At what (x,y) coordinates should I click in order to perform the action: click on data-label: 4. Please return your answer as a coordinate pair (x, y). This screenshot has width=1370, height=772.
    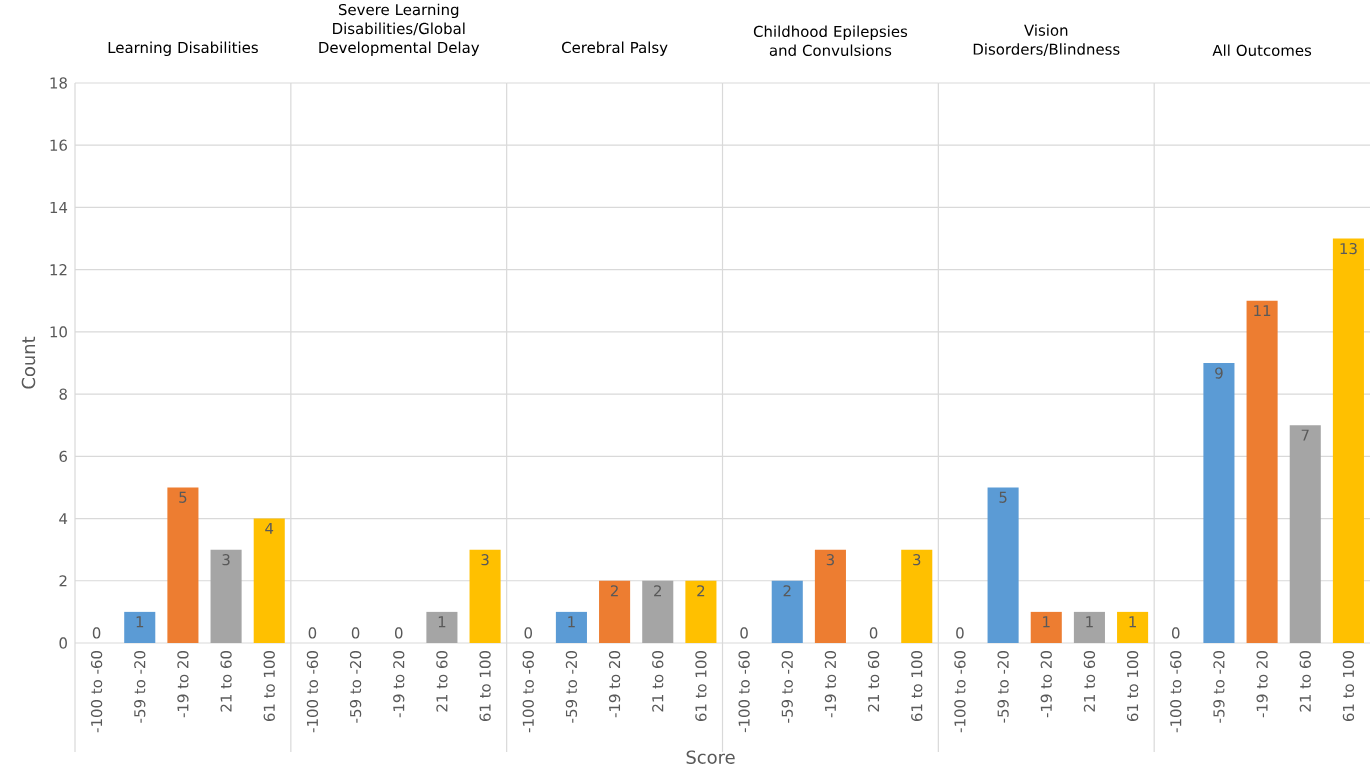
    Looking at the image, I should click on (269, 528).